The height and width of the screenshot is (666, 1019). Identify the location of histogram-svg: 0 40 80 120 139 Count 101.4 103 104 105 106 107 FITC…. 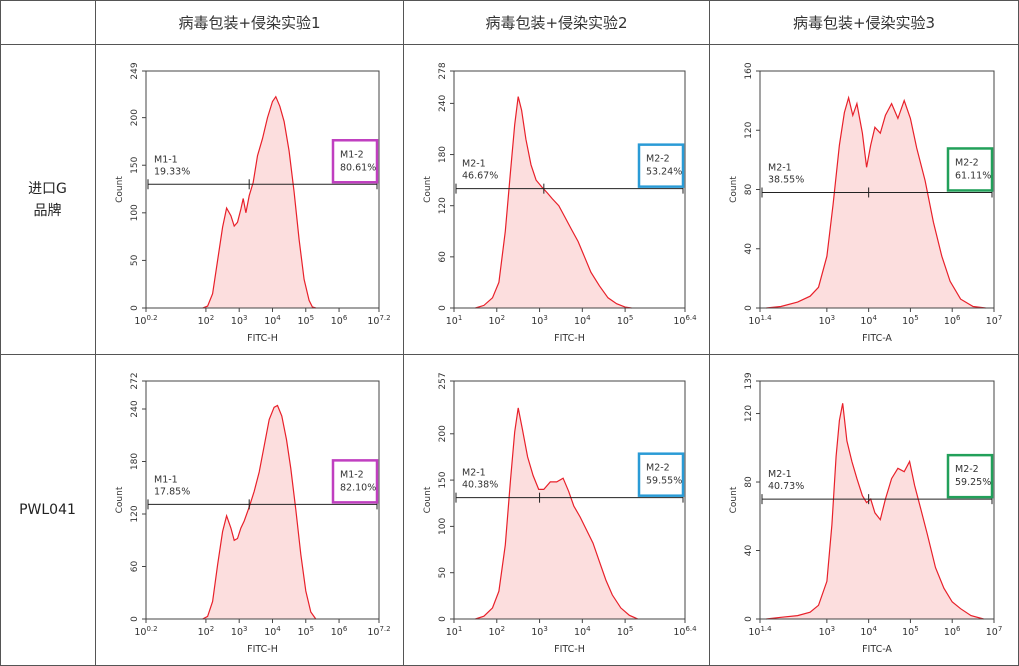
(865, 513).